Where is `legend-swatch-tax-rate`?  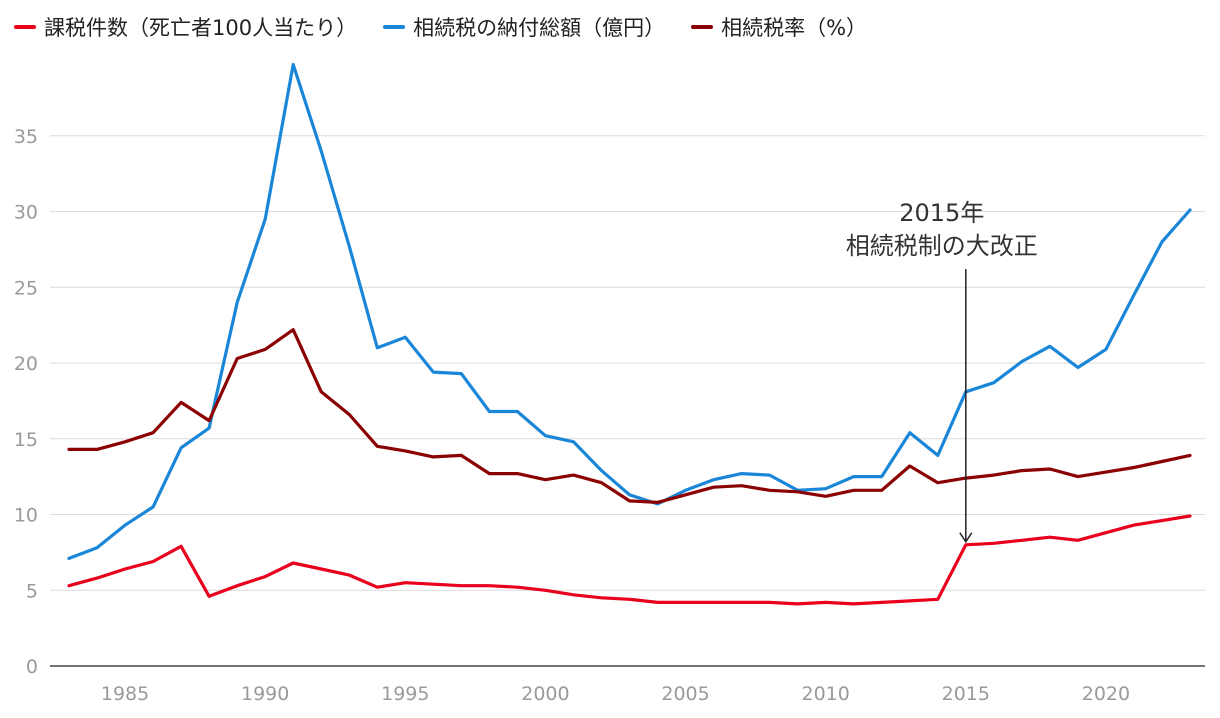 legend-swatch-tax-rate is located at coordinates (702, 27).